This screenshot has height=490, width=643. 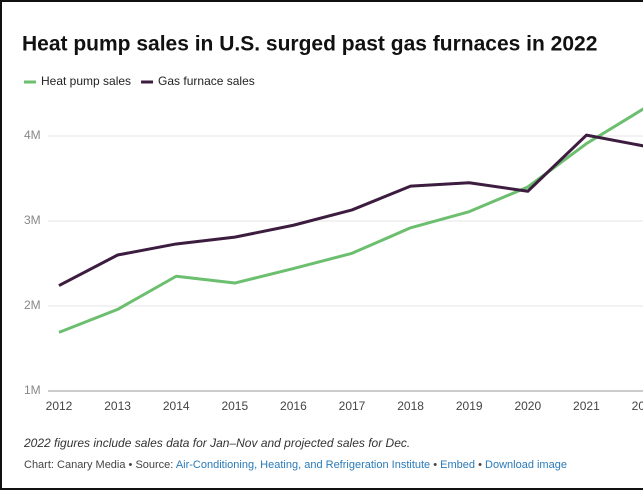 I want to click on legend-label: Gas furnace sales, so click(x=206, y=81).